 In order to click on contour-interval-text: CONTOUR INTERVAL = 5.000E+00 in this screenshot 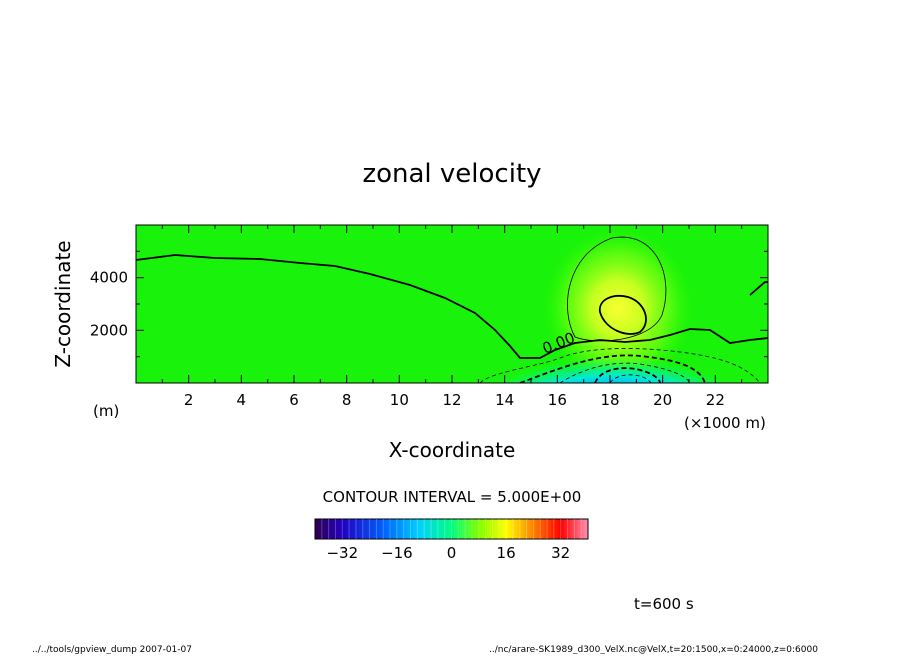, I will do `click(452, 497)`.